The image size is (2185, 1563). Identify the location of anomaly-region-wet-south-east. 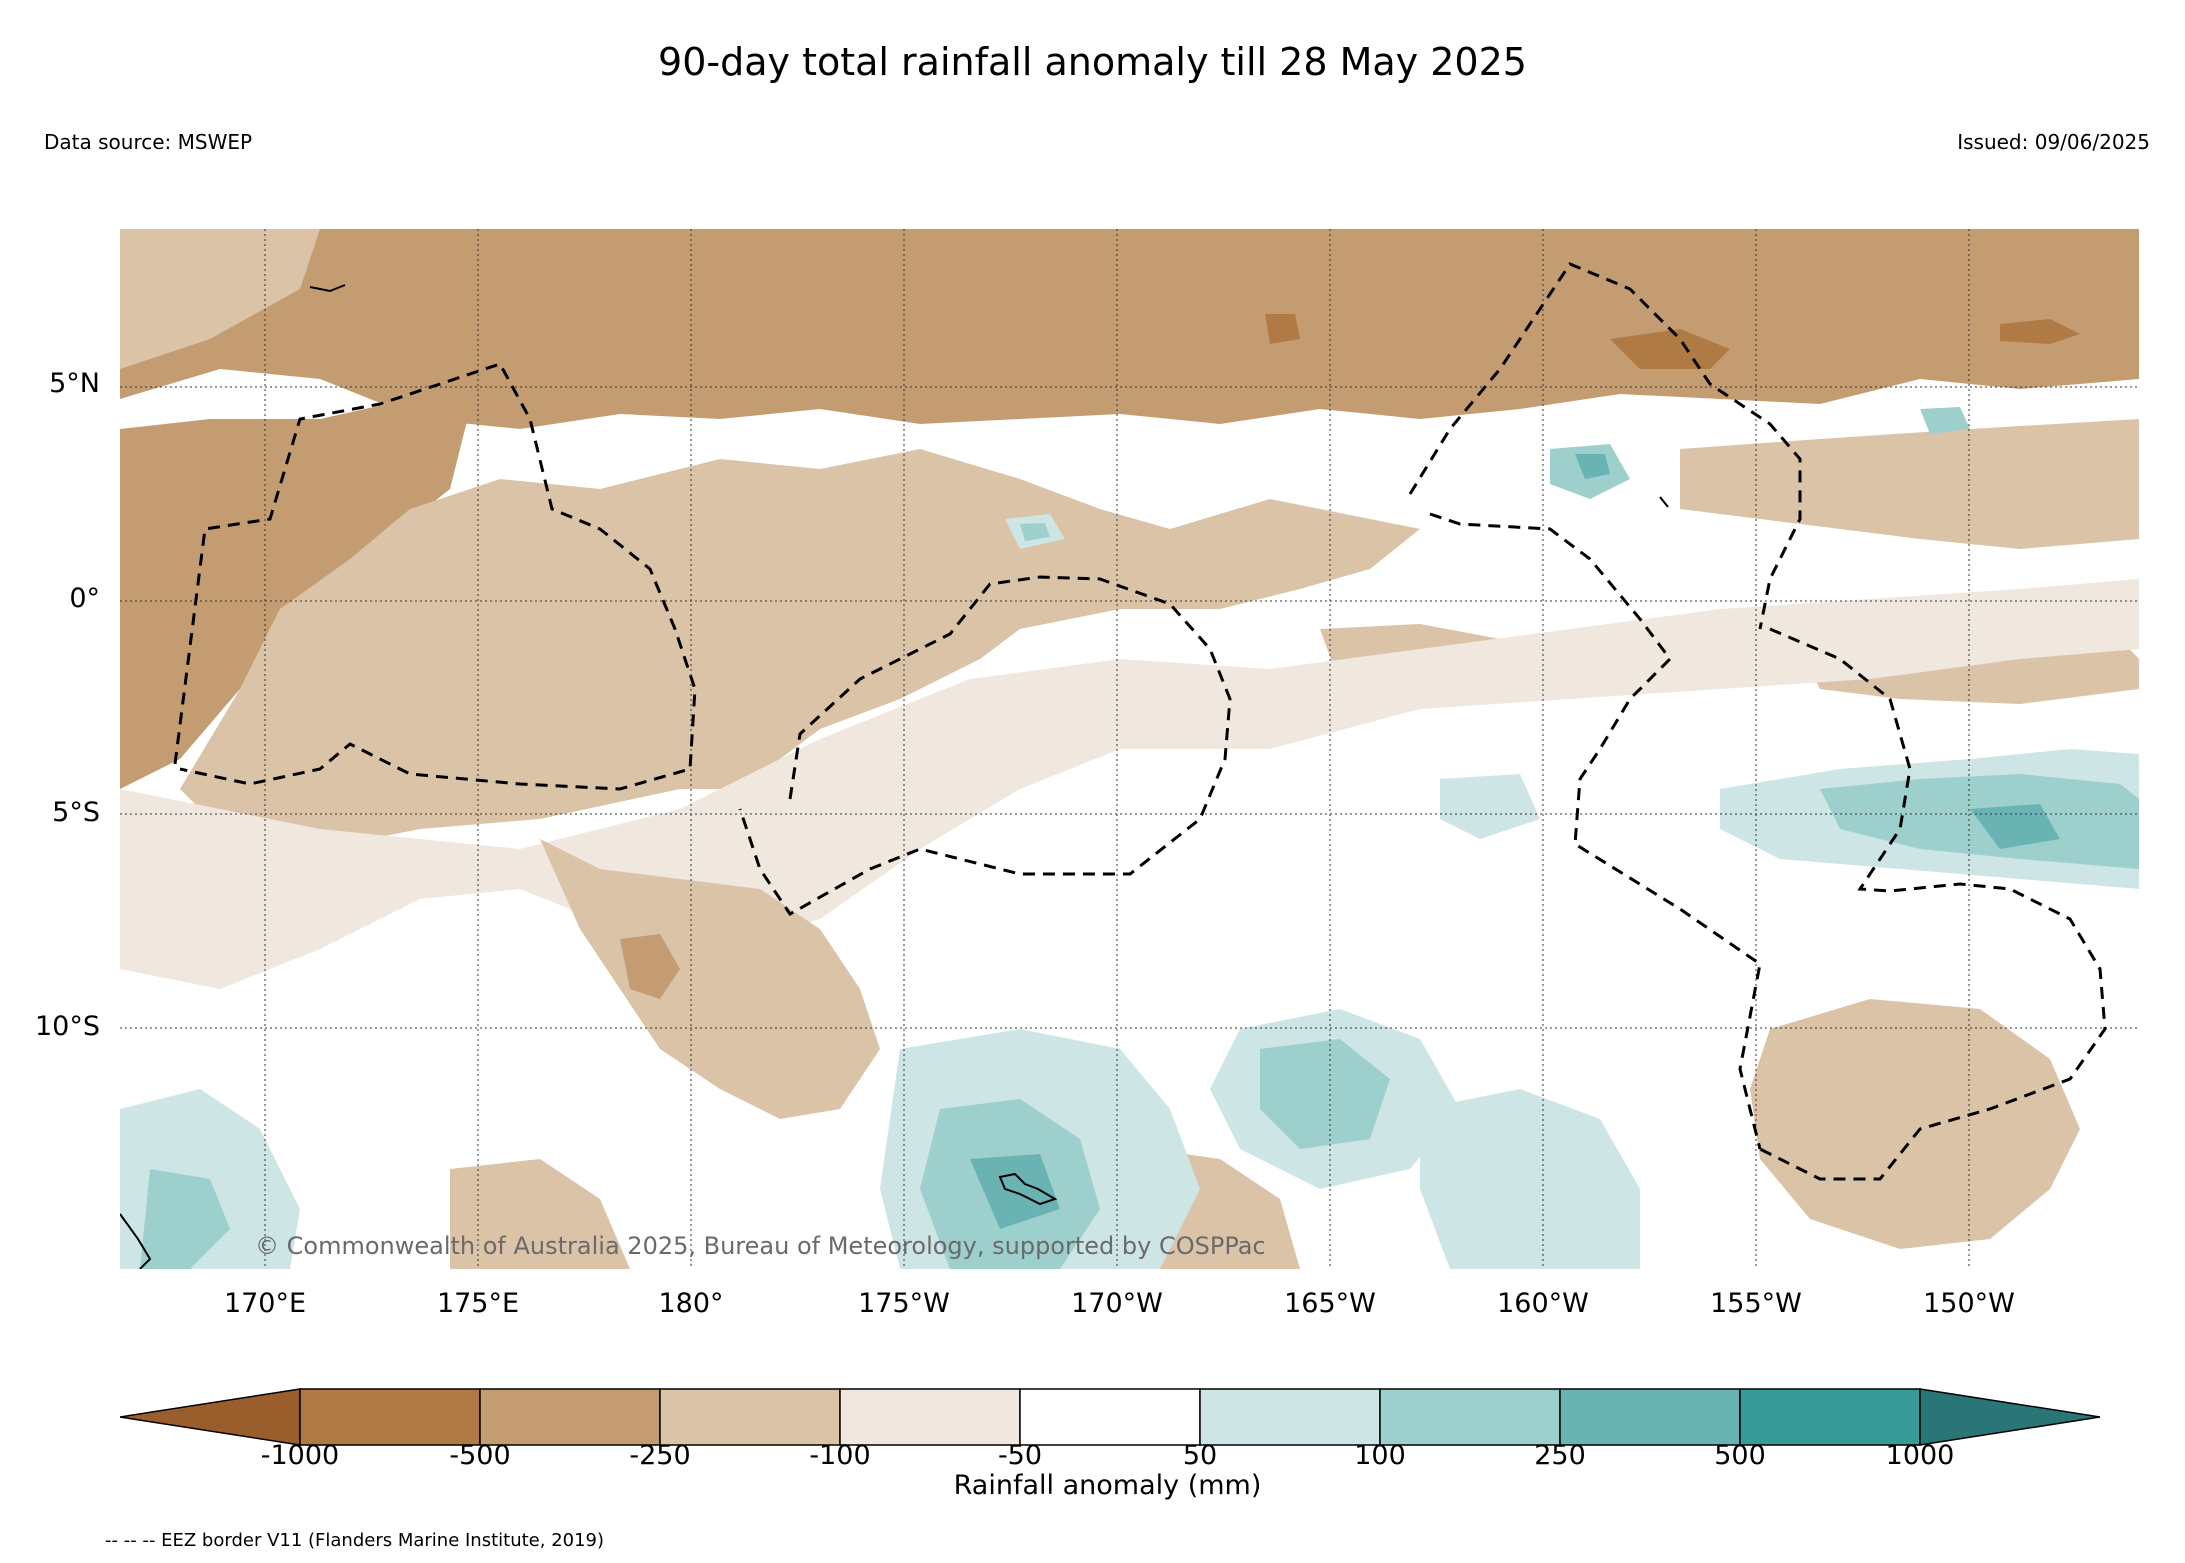
(1530, 1179).